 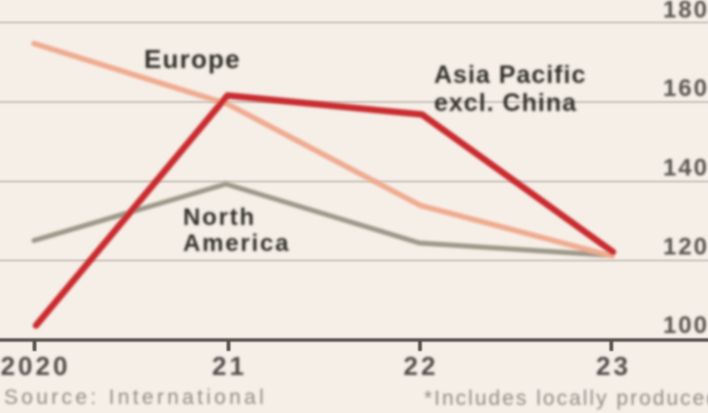 What do you see at coordinates (219, 217) in the screenshot?
I see `svg-text: North` at bounding box center [219, 217].